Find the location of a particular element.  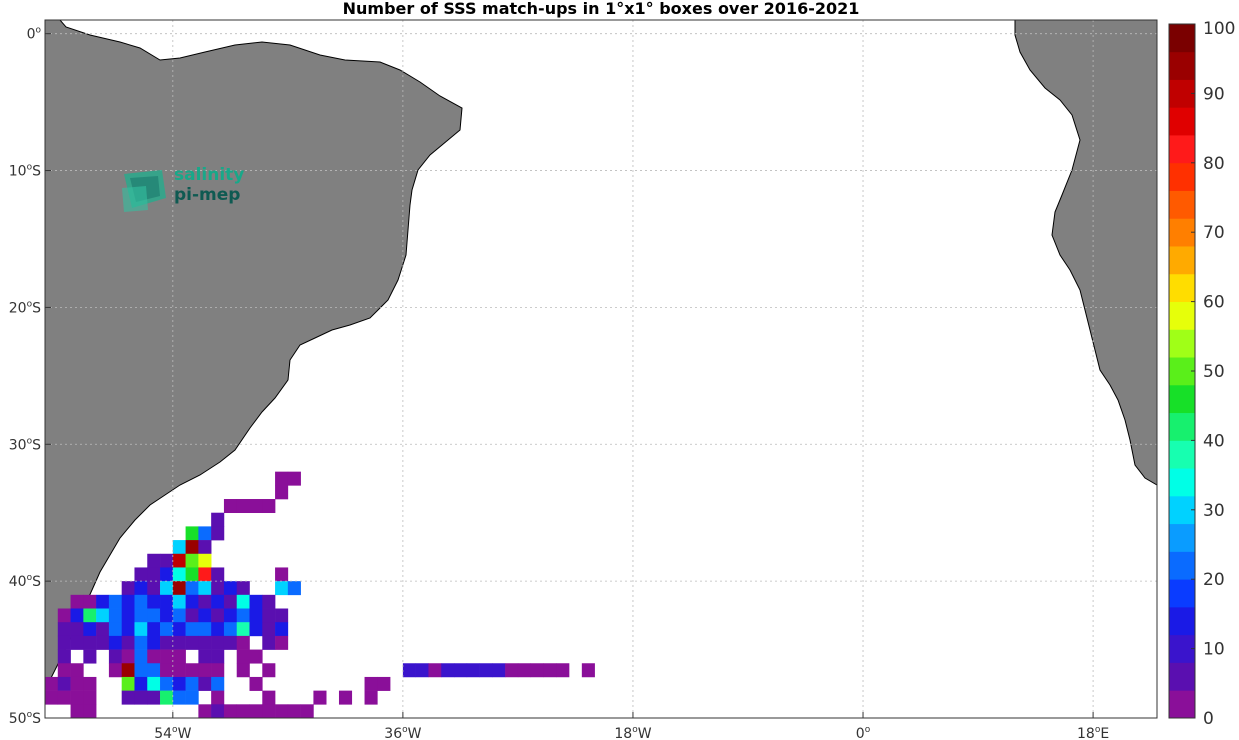

colorbar: 0 10 20 30 40 50 60 70 80 90 100 is located at coordinates (1201, 374).